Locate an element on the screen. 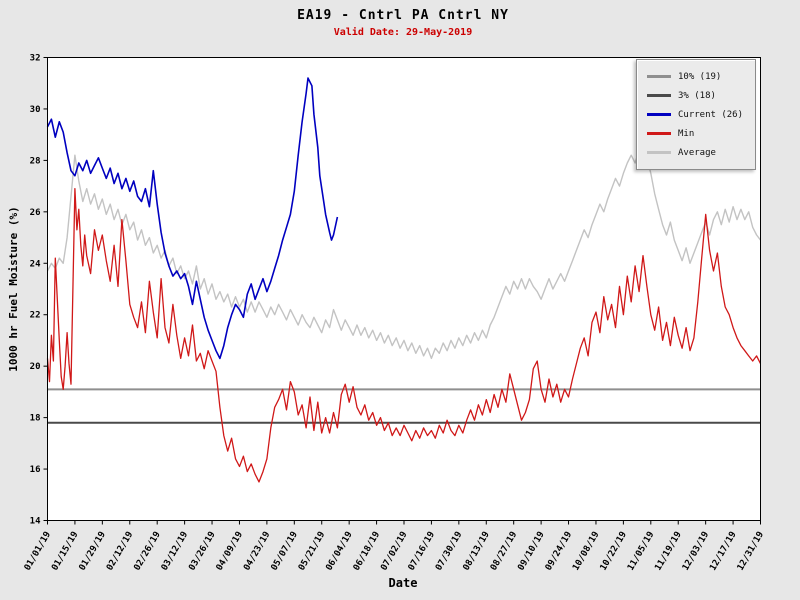  svg-text: 06/18/19 is located at coordinates (367, 551).